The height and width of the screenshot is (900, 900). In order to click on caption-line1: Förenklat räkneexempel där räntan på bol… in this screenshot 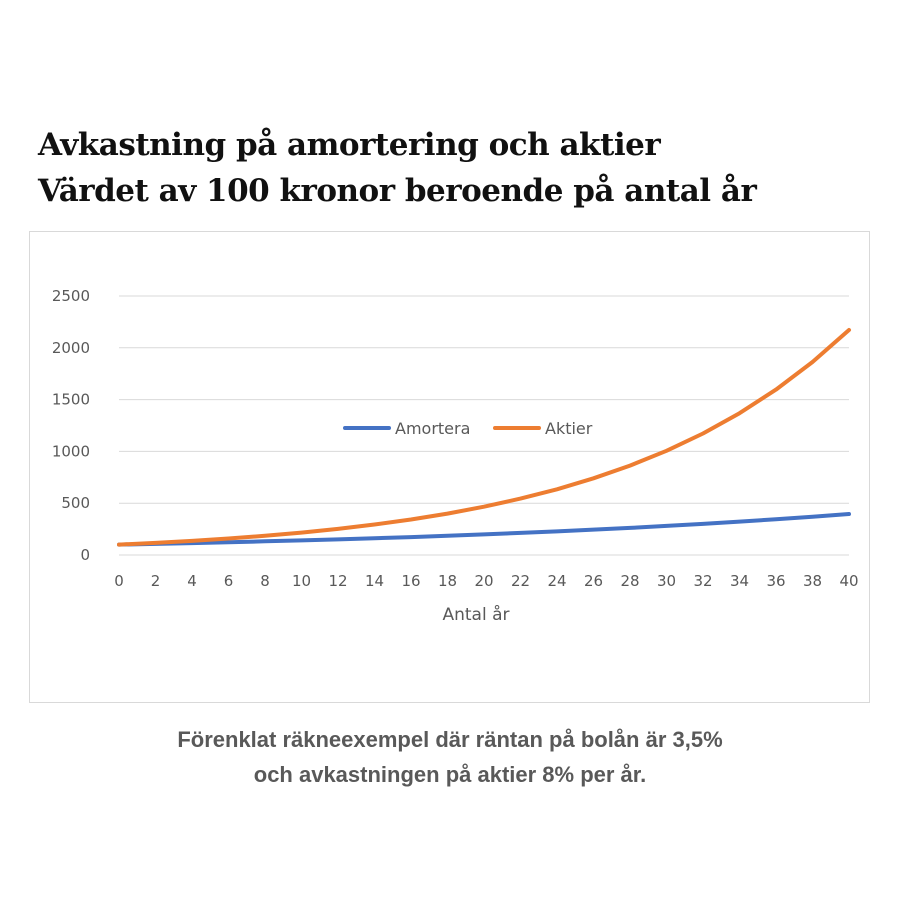, I will do `click(450, 739)`.